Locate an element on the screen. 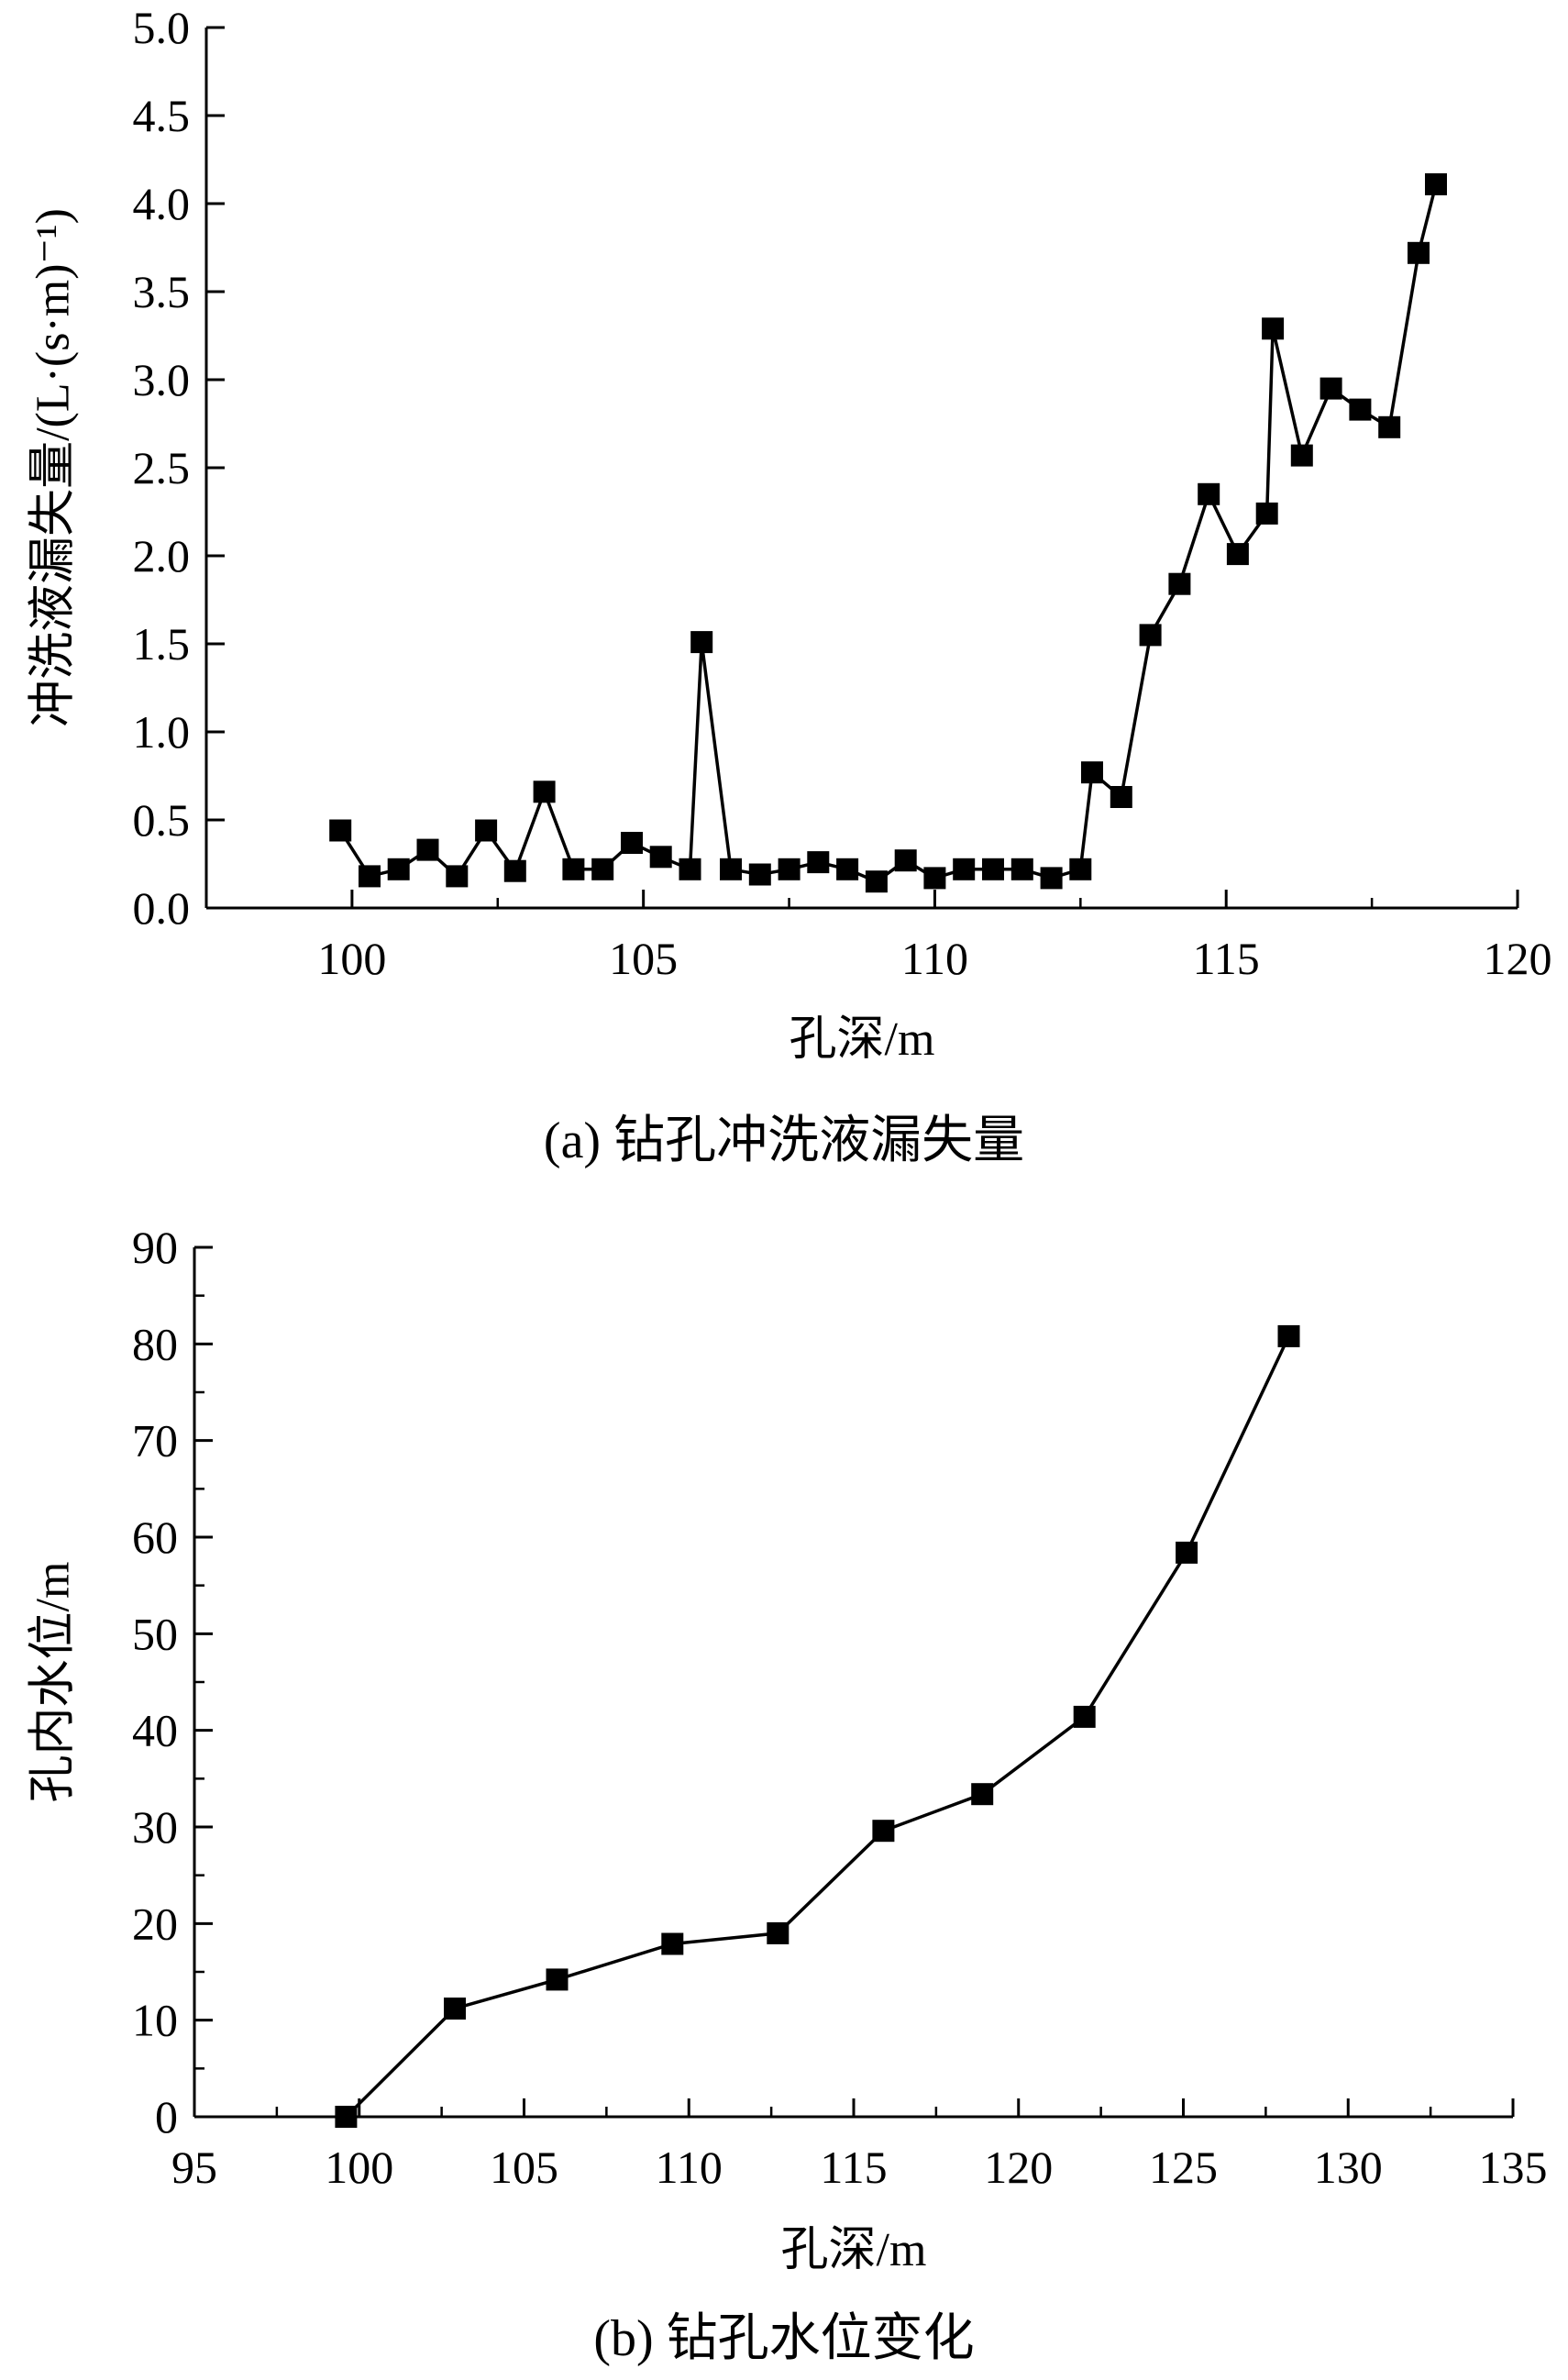  chart-a-caption: (a) 钻孔冲洗液漏失量 is located at coordinates (784, 1141).